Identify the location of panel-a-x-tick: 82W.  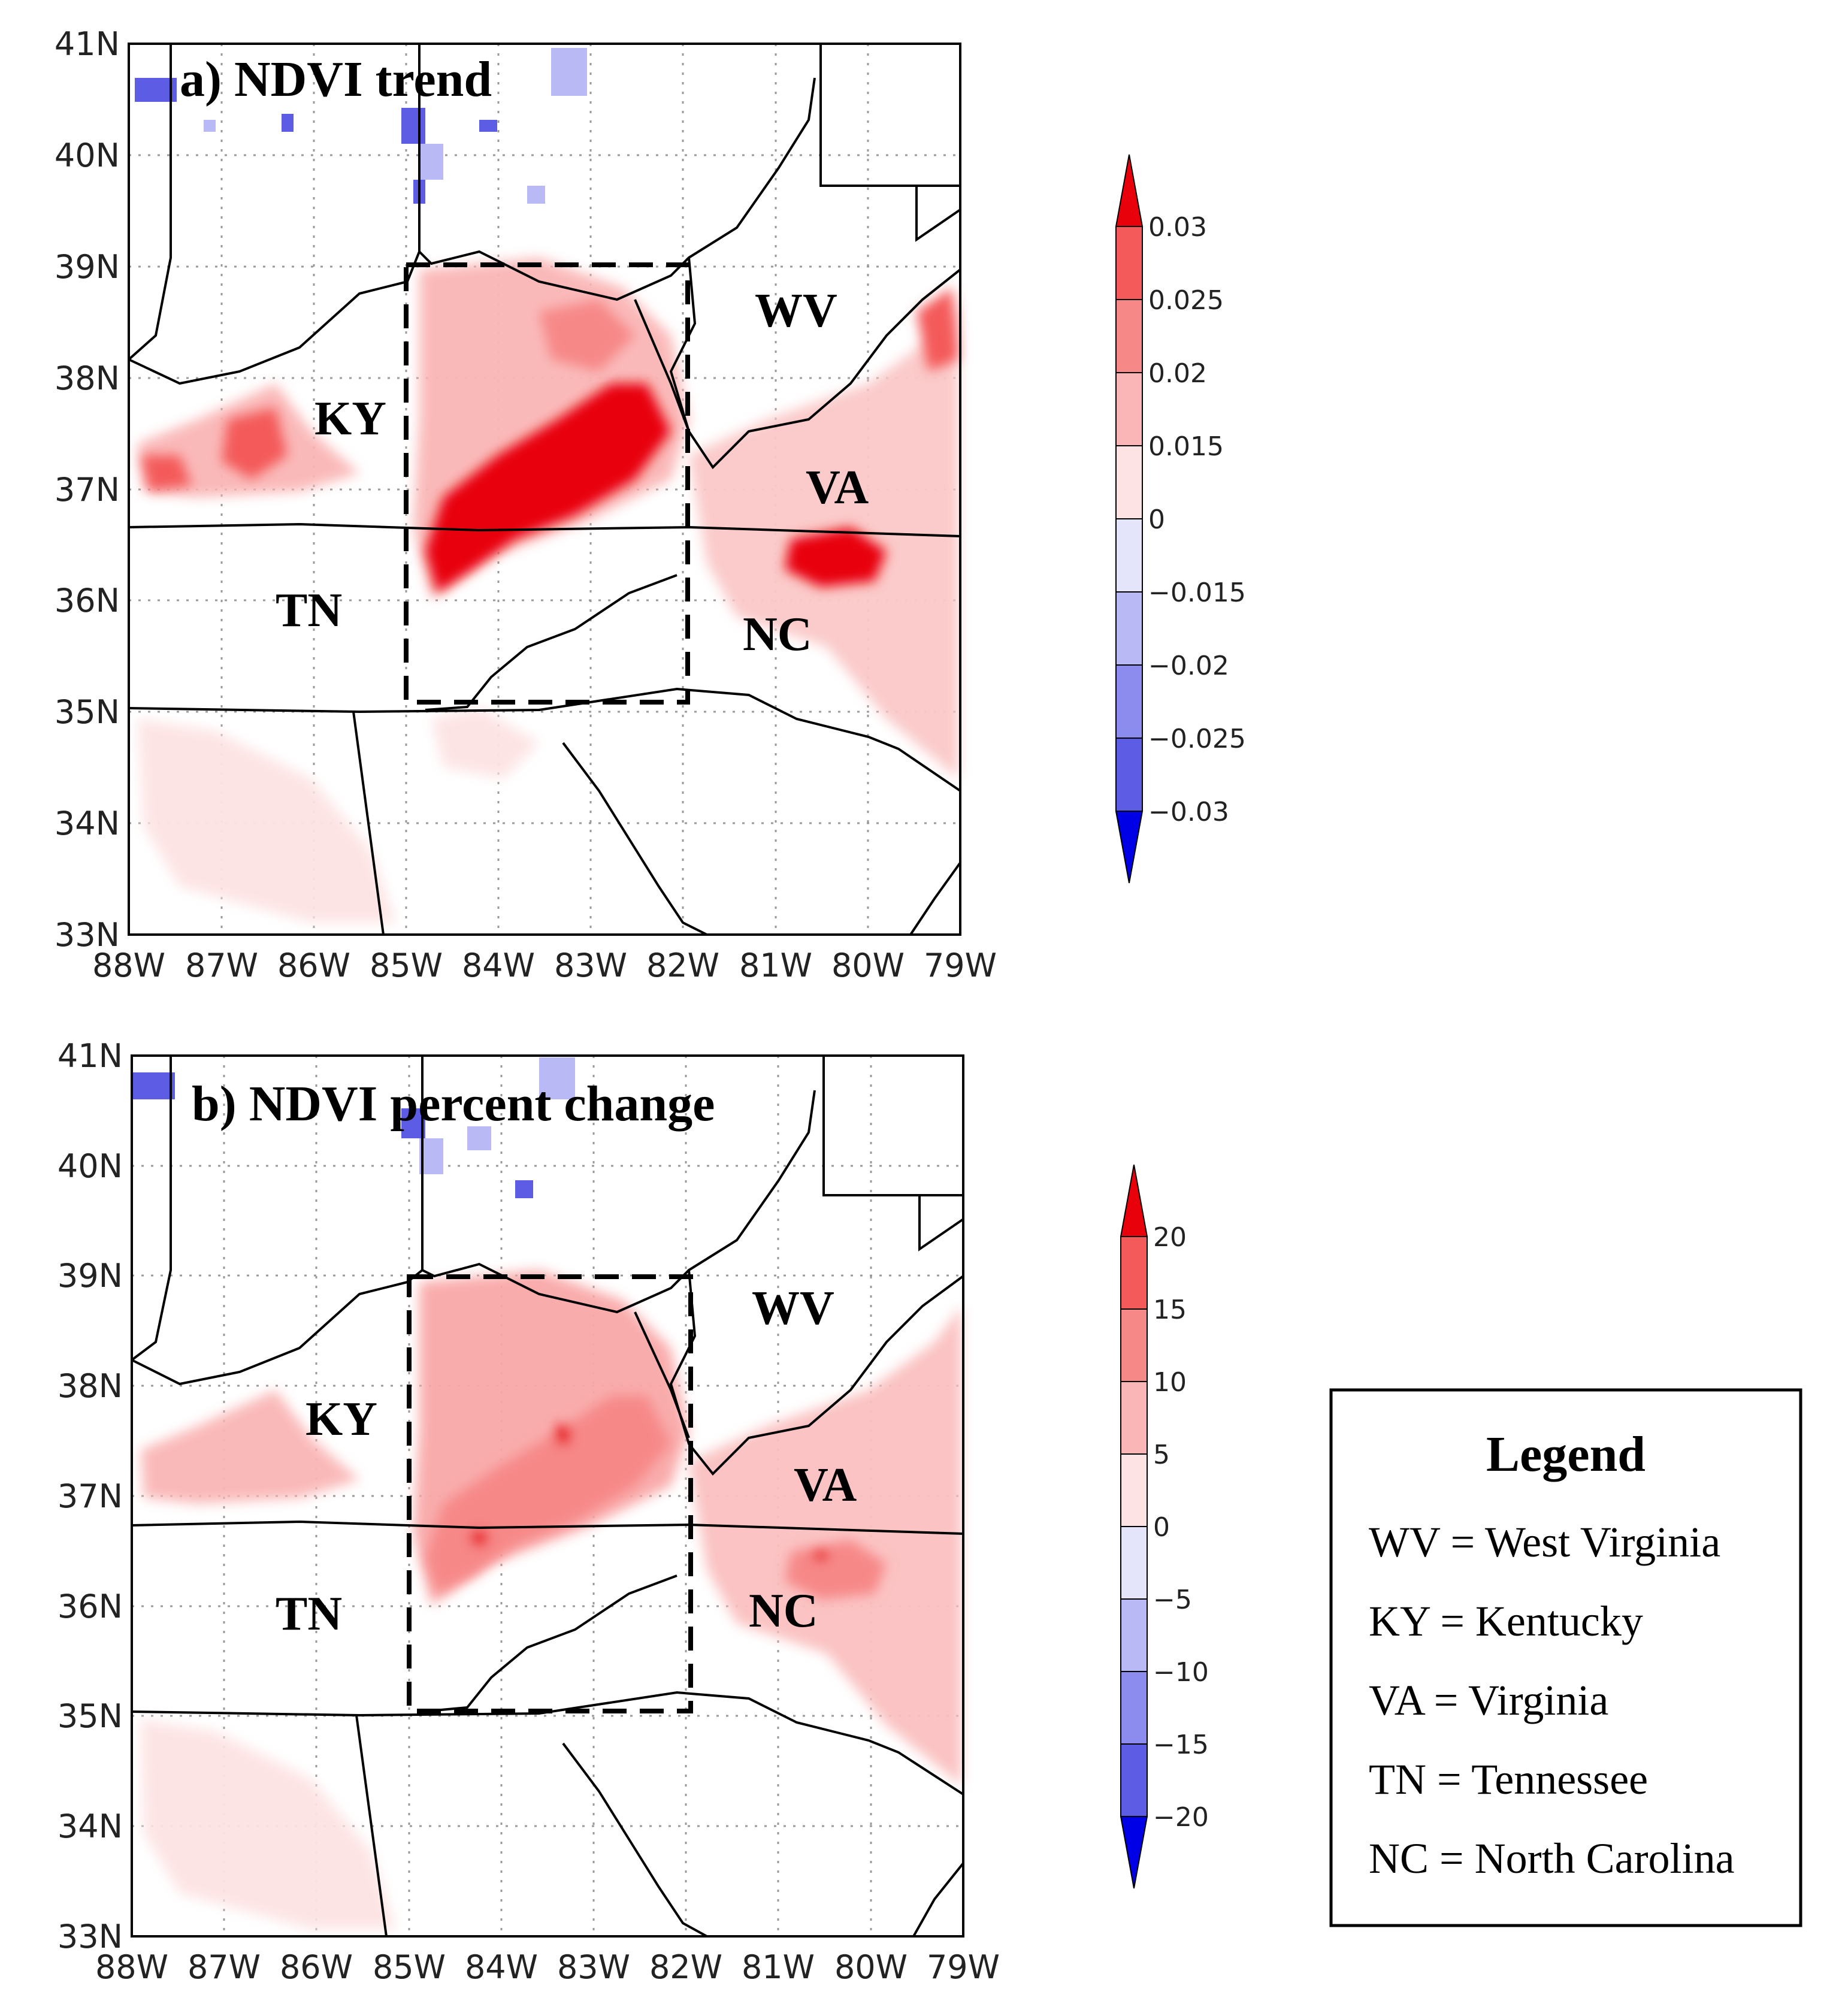
(682, 965).